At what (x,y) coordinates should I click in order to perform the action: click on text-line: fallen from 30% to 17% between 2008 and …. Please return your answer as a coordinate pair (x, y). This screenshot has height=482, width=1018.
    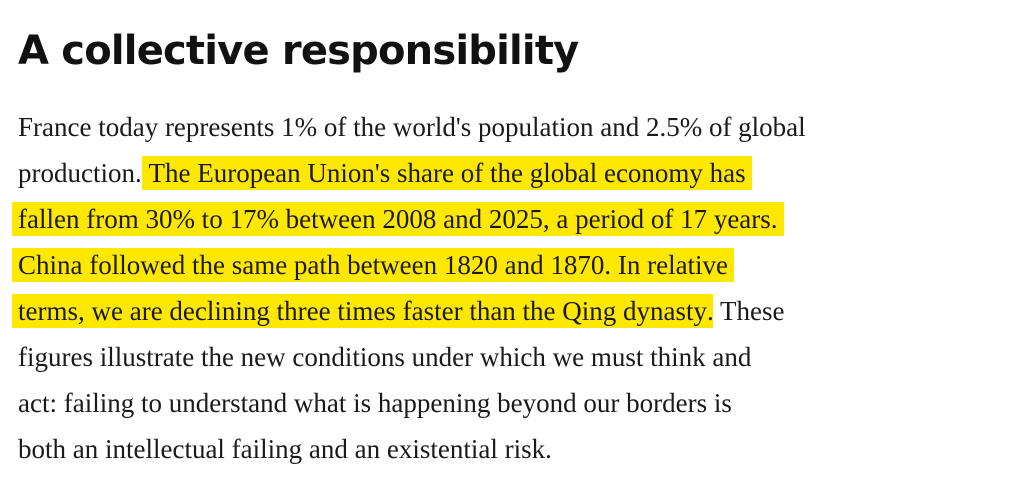
    Looking at the image, I should click on (409, 219).